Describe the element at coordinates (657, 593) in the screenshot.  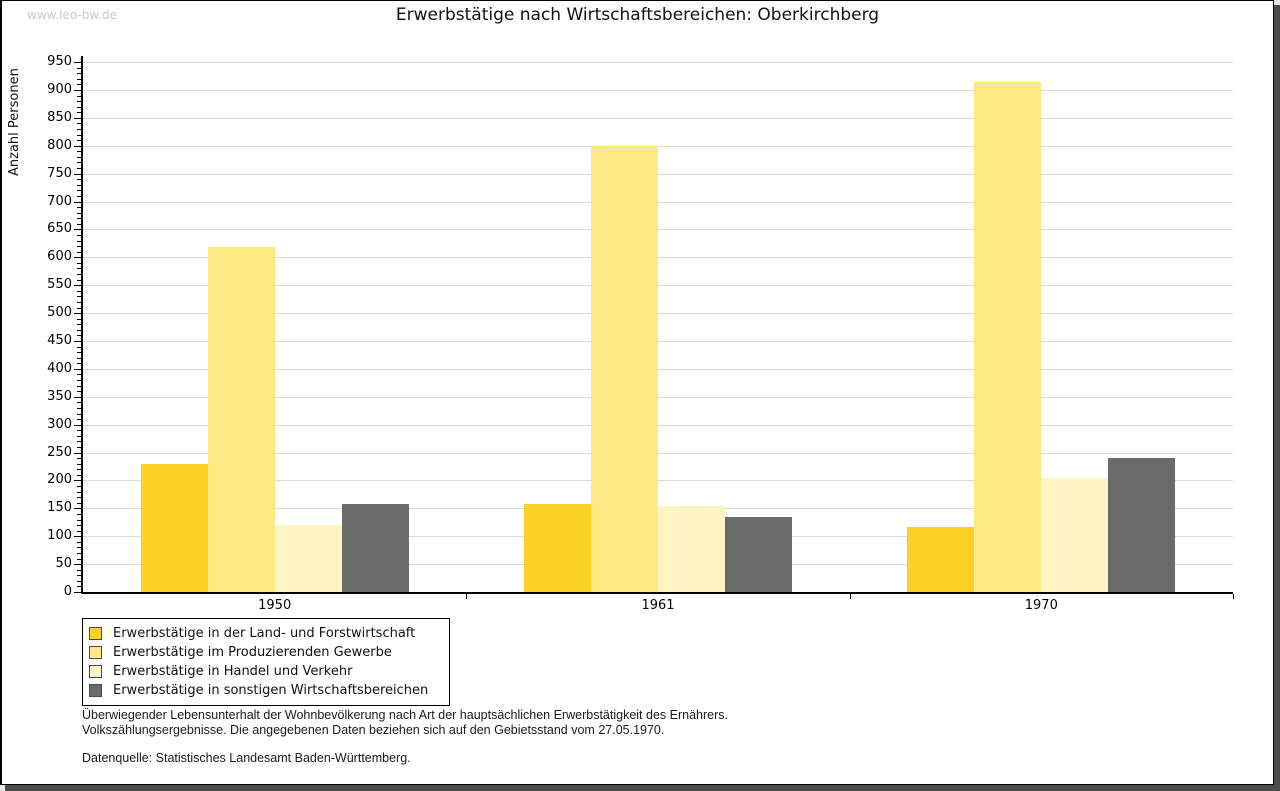
I see `x-axis-line` at that location.